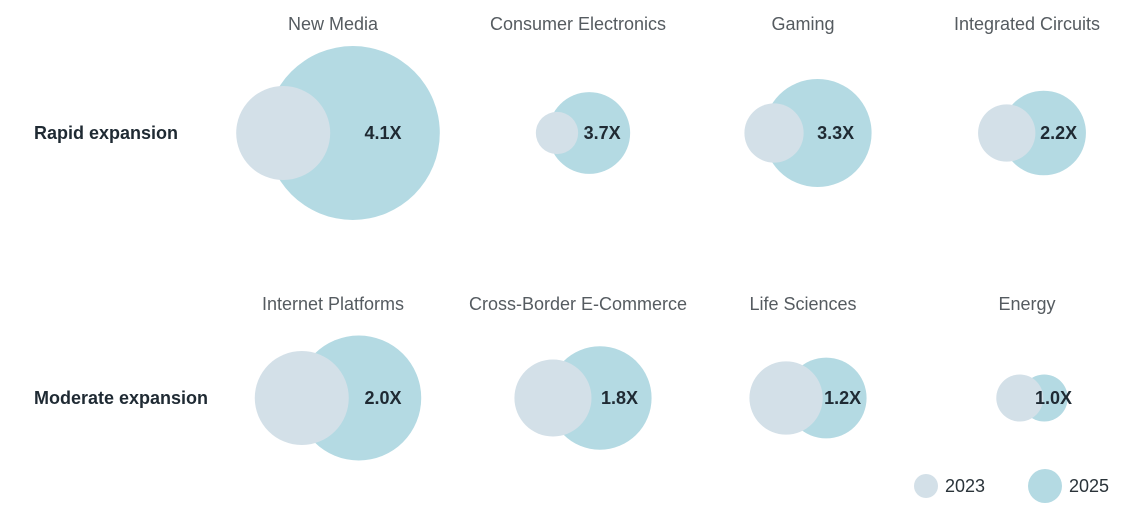 The width and height of the screenshot is (1130, 522). Describe the element at coordinates (926, 486) in the screenshot. I see `legend-swatch-2023` at that location.